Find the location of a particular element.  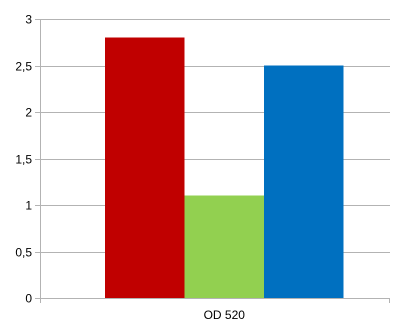

y-tick-label: 3 is located at coordinates (28, 20).